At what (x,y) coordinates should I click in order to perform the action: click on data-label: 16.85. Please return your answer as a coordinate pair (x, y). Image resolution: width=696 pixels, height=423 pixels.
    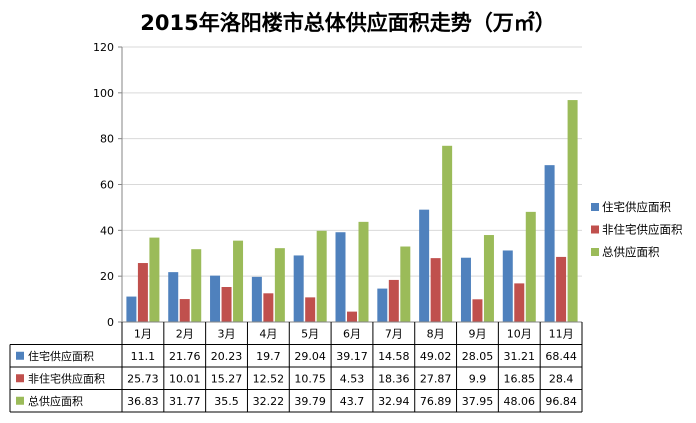
    Looking at the image, I should click on (520, 378).